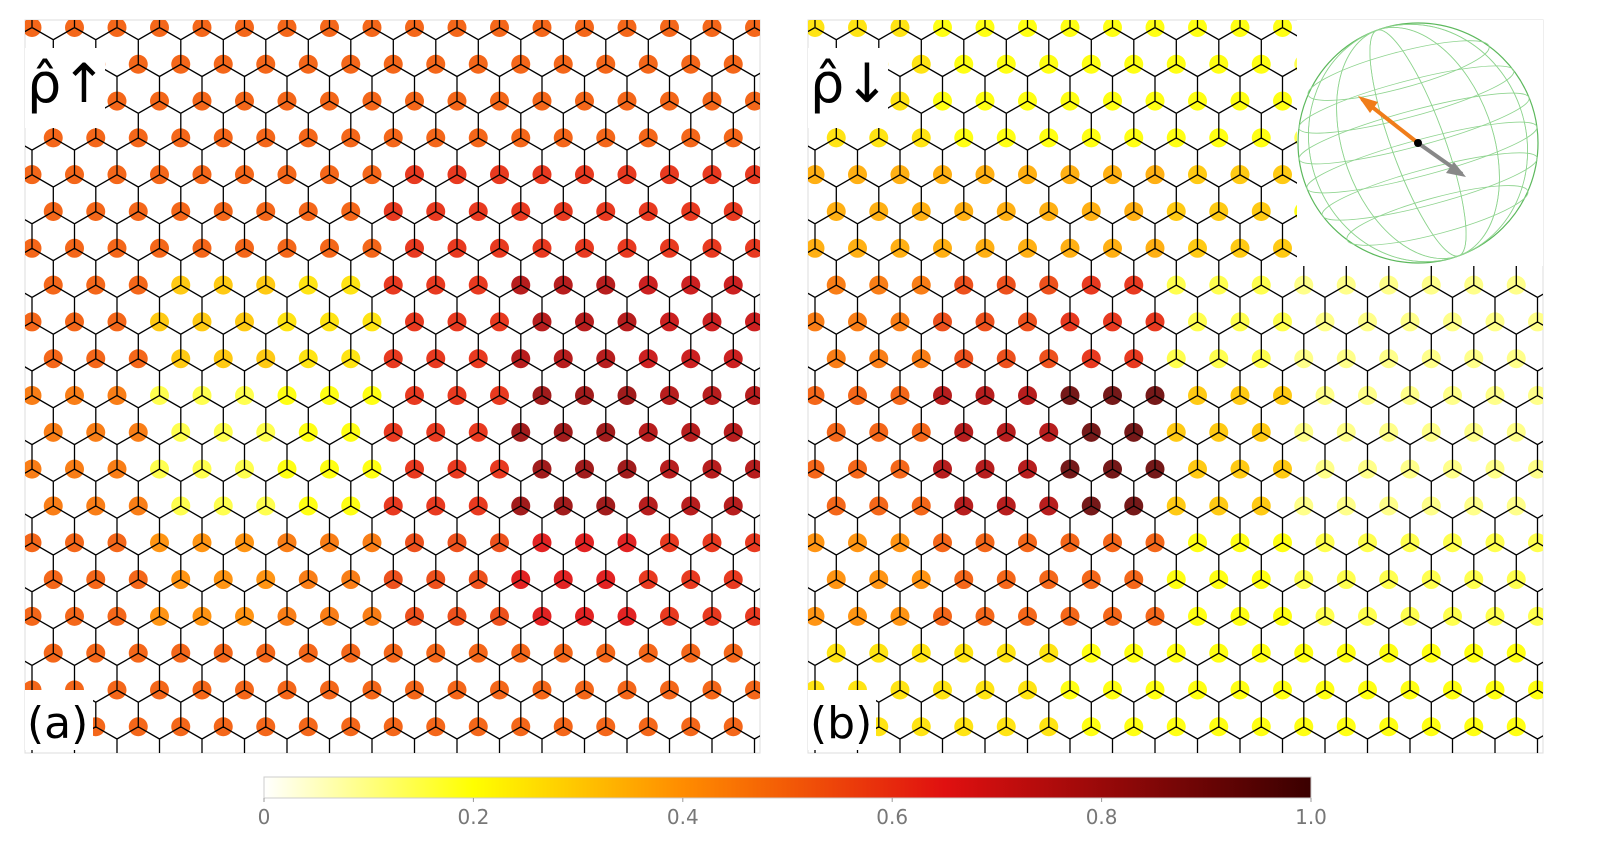 Image resolution: width=1600 pixels, height=851 pixels. What do you see at coordinates (57, 723) in the screenshot?
I see `panel-label: (a)` at bounding box center [57, 723].